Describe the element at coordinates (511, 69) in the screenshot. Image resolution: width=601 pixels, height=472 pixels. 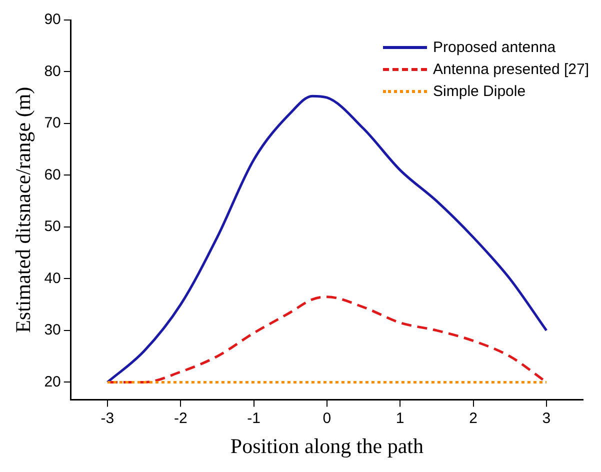
I see `legend-label: Antenna presented [27]` at that location.